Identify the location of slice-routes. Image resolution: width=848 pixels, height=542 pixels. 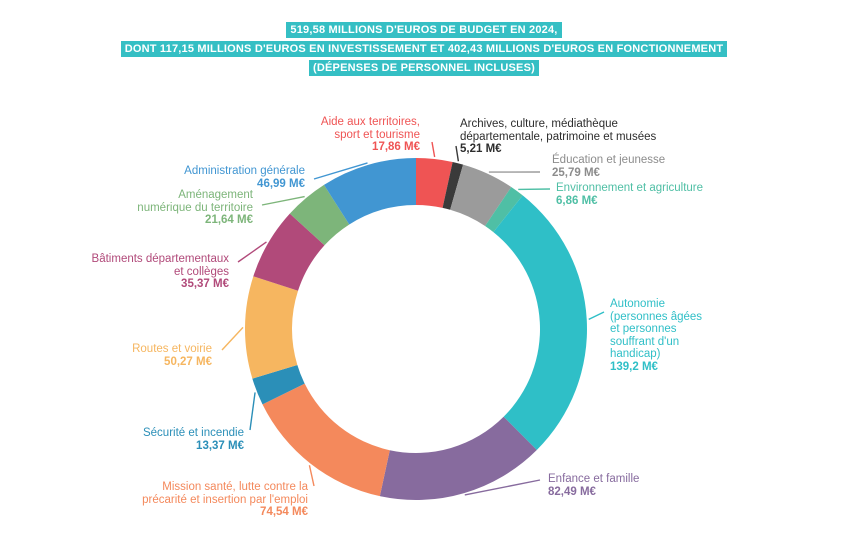
(272, 327).